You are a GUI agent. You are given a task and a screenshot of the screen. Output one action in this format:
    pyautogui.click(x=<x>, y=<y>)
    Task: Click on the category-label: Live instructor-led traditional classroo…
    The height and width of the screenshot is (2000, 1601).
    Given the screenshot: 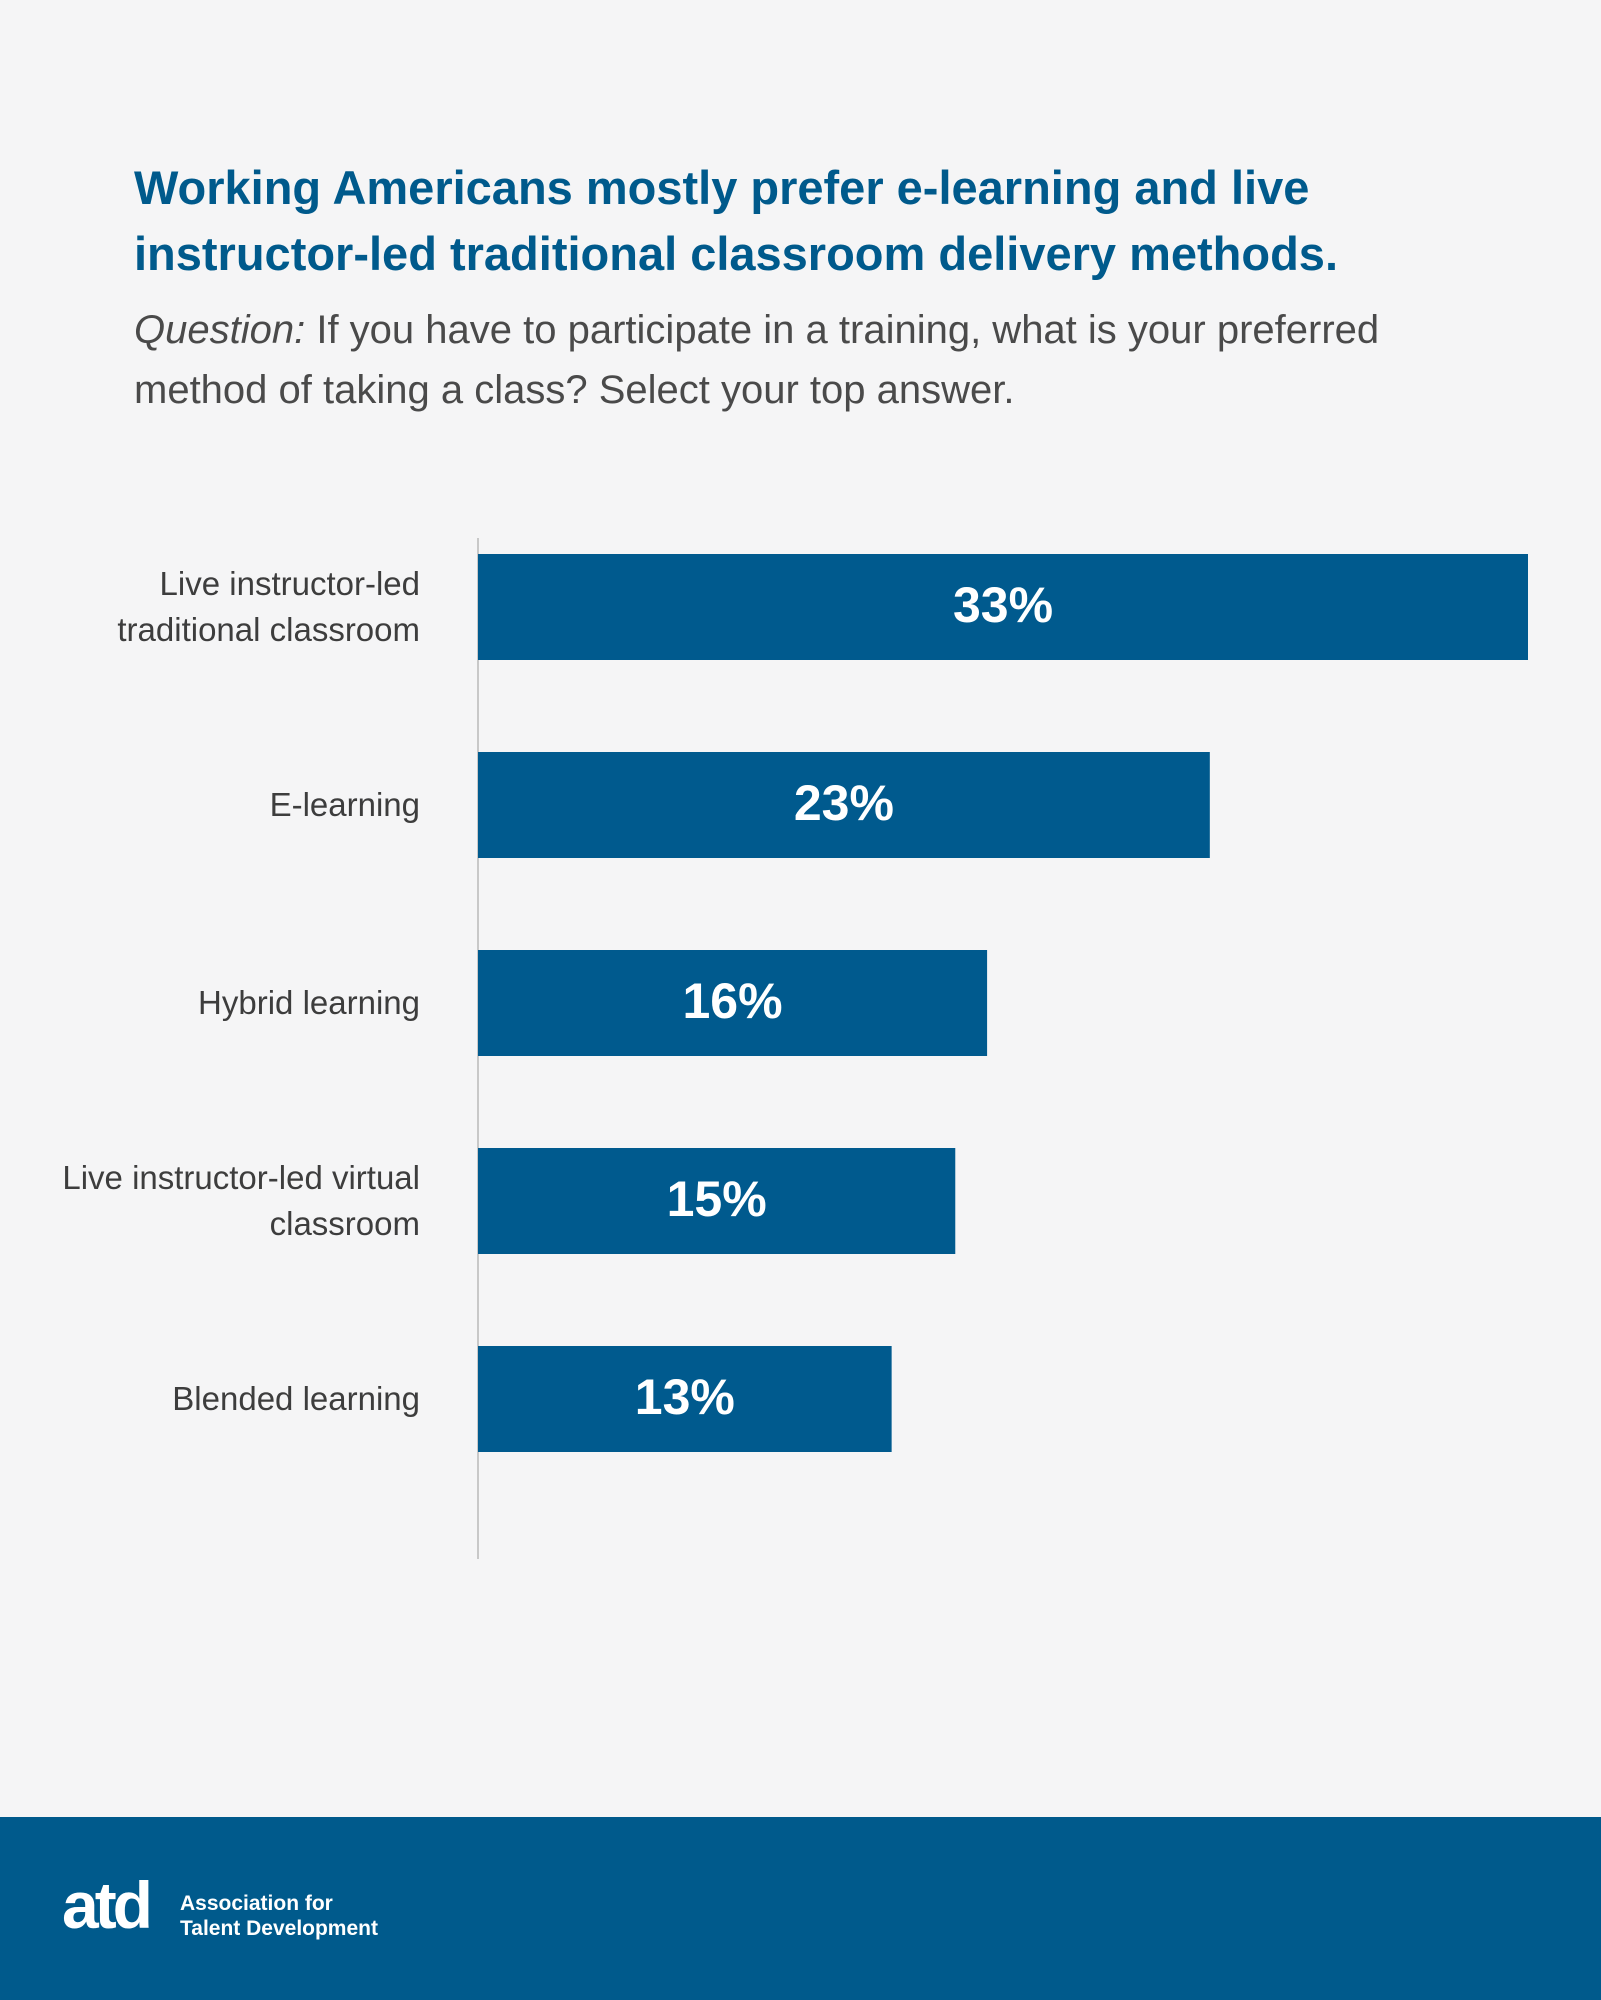 What is the action you would take?
    pyautogui.click(x=268, y=606)
    